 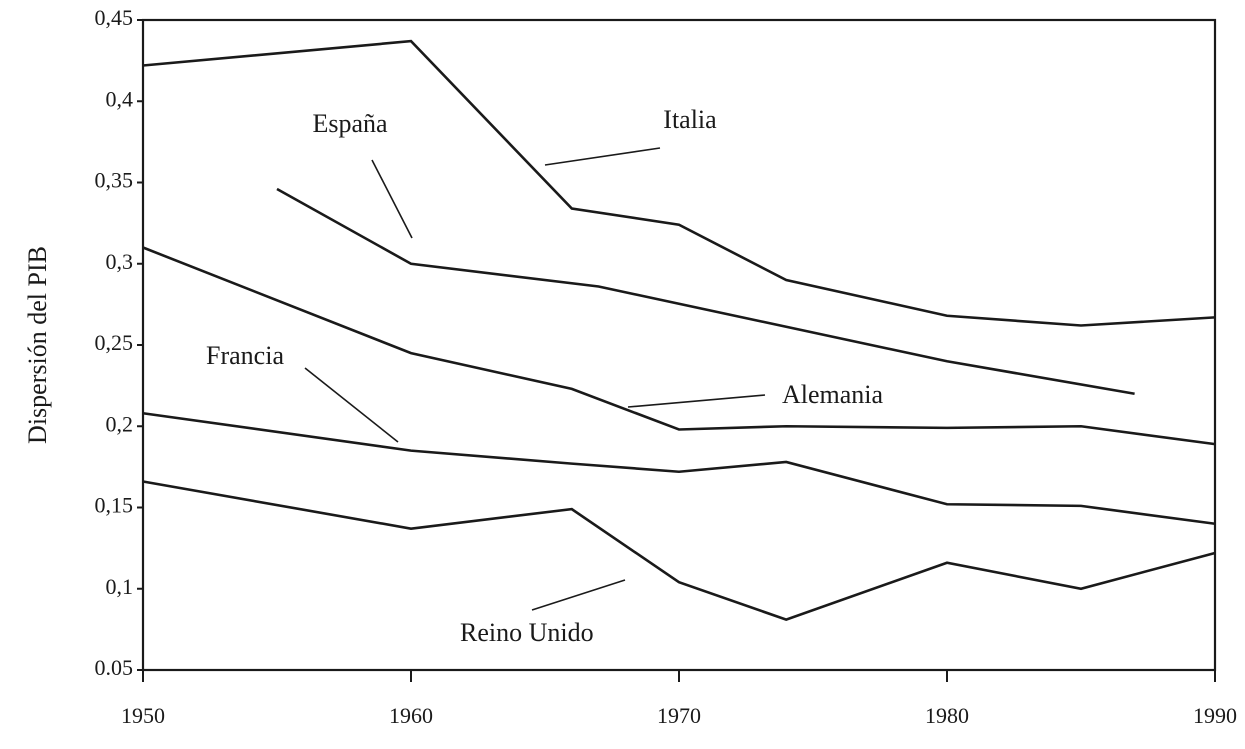 I want to click on y-tick-label: 0,15, so click(x=114, y=505).